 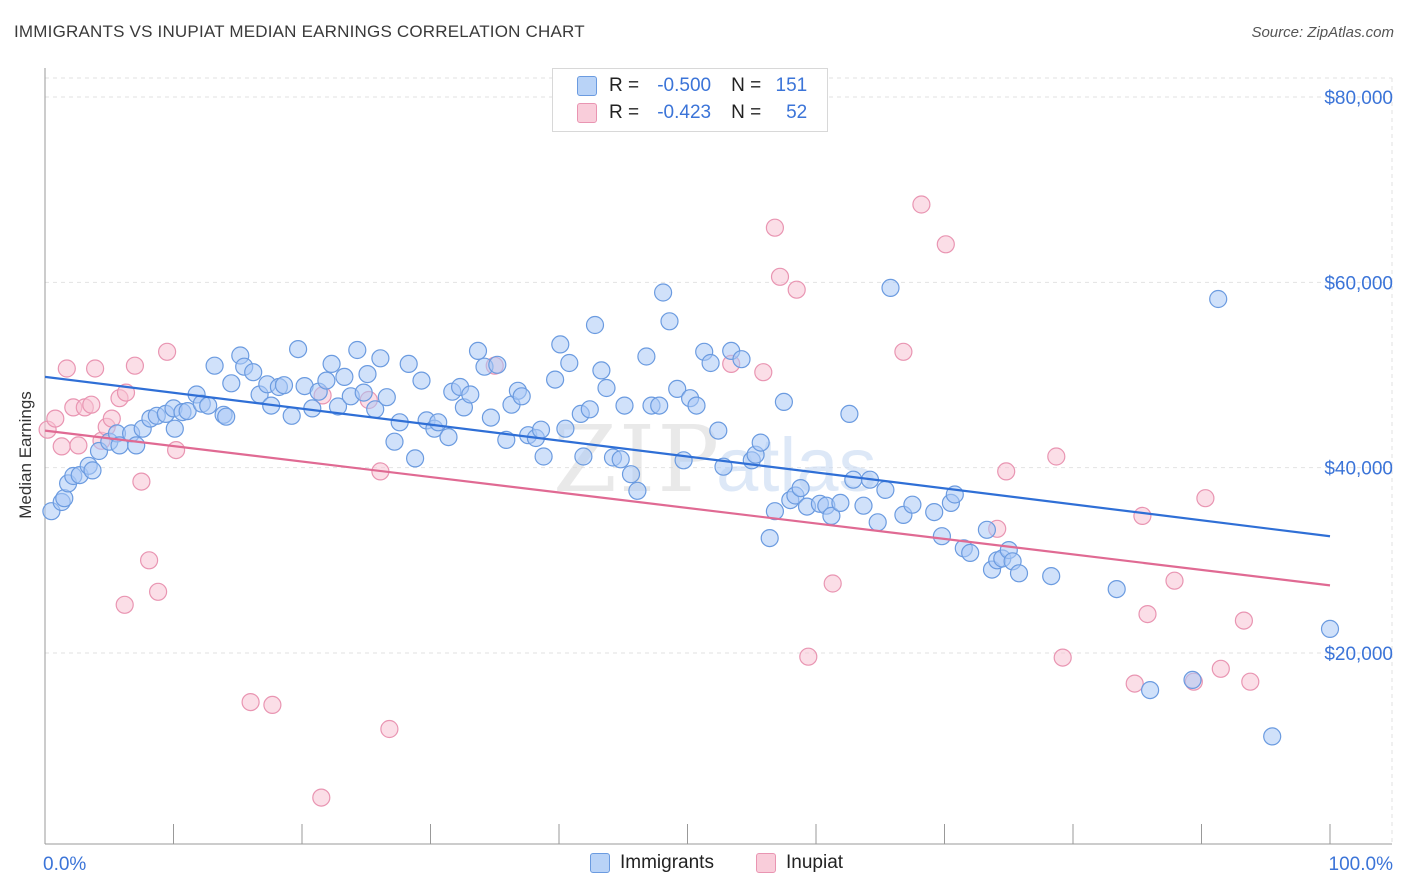 What do you see at coordinates (690, 100) in the screenshot?
I see `correlation-legend: R = -0.500 N = 151 R = -0.423 N = 52` at bounding box center [690, 100].